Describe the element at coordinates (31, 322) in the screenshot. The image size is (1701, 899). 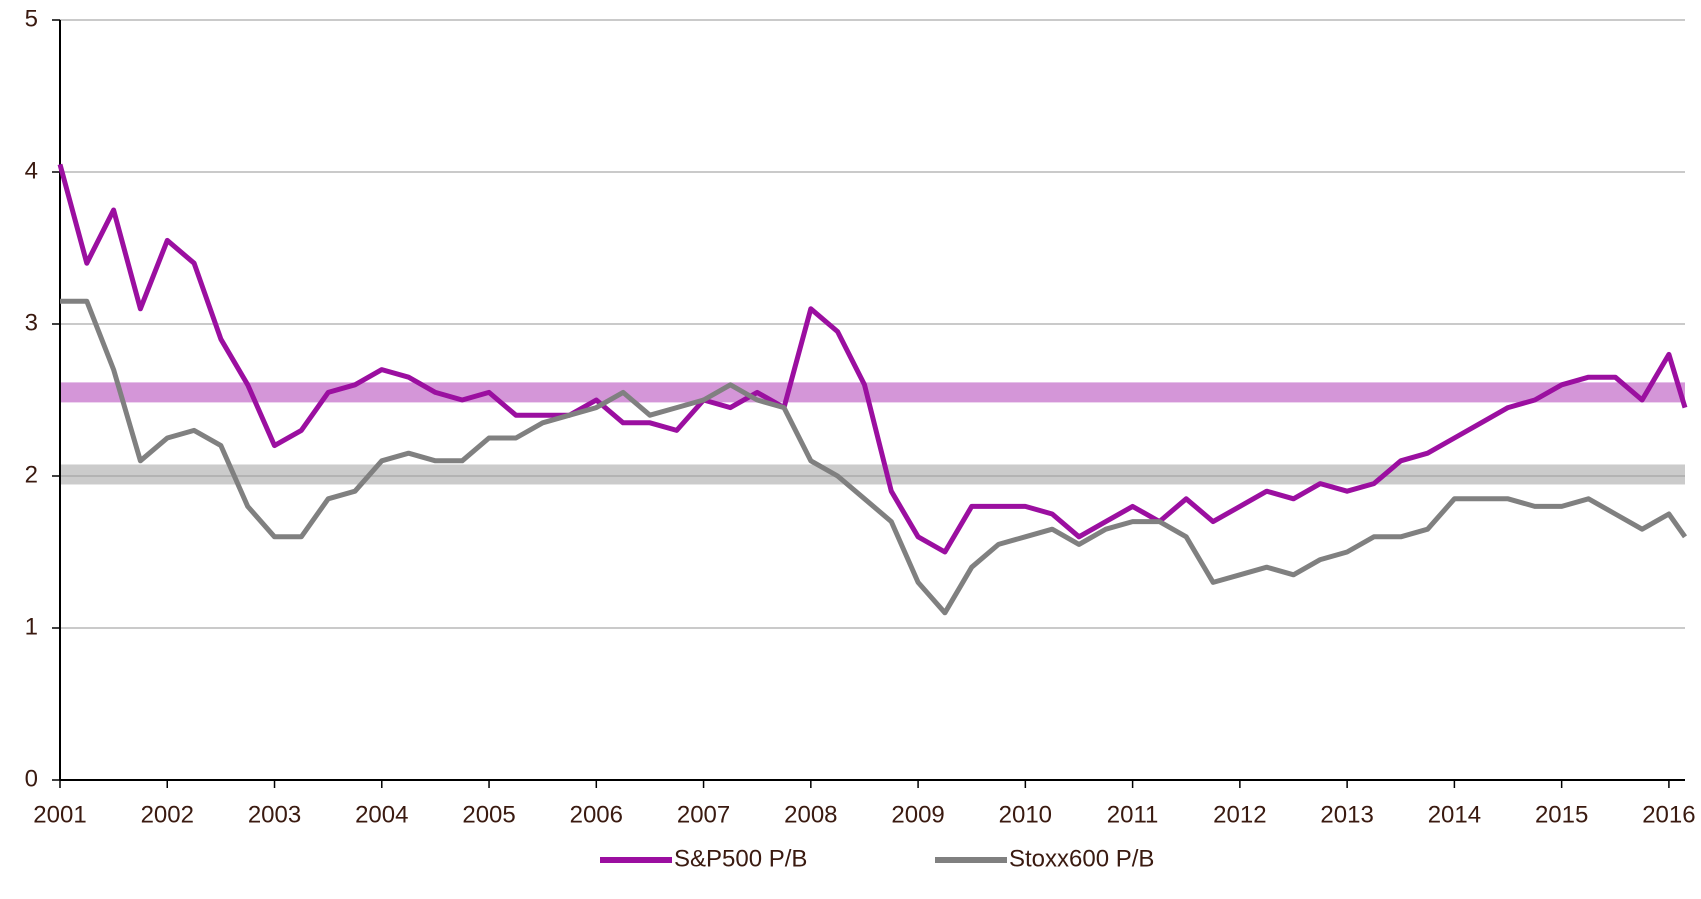
I see `y-tick-label: 3` at that location.